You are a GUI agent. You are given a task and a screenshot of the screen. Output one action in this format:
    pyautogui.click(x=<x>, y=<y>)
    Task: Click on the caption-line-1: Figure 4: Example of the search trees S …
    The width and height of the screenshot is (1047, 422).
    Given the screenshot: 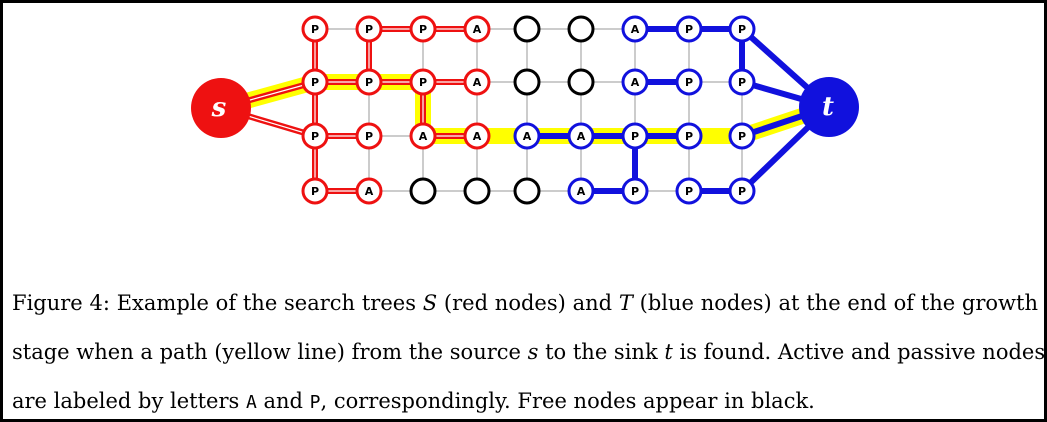 What is the action you would take?
    pyautogui.click(x=525, y=303)
    